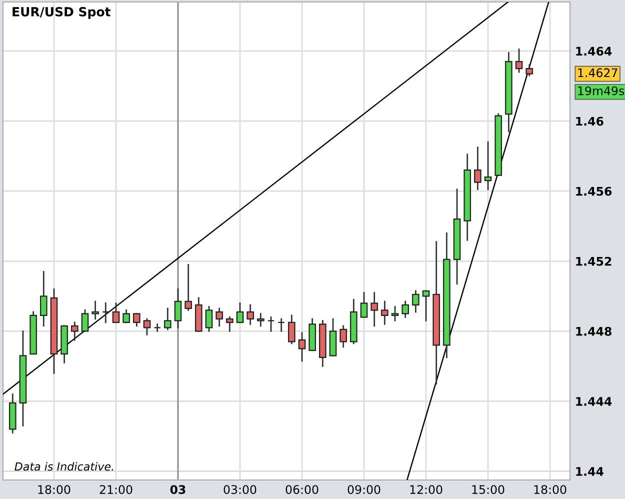  Describe the element at coordinates (601, 91) in the screenshot. I see `text: 19m49s` at that location.